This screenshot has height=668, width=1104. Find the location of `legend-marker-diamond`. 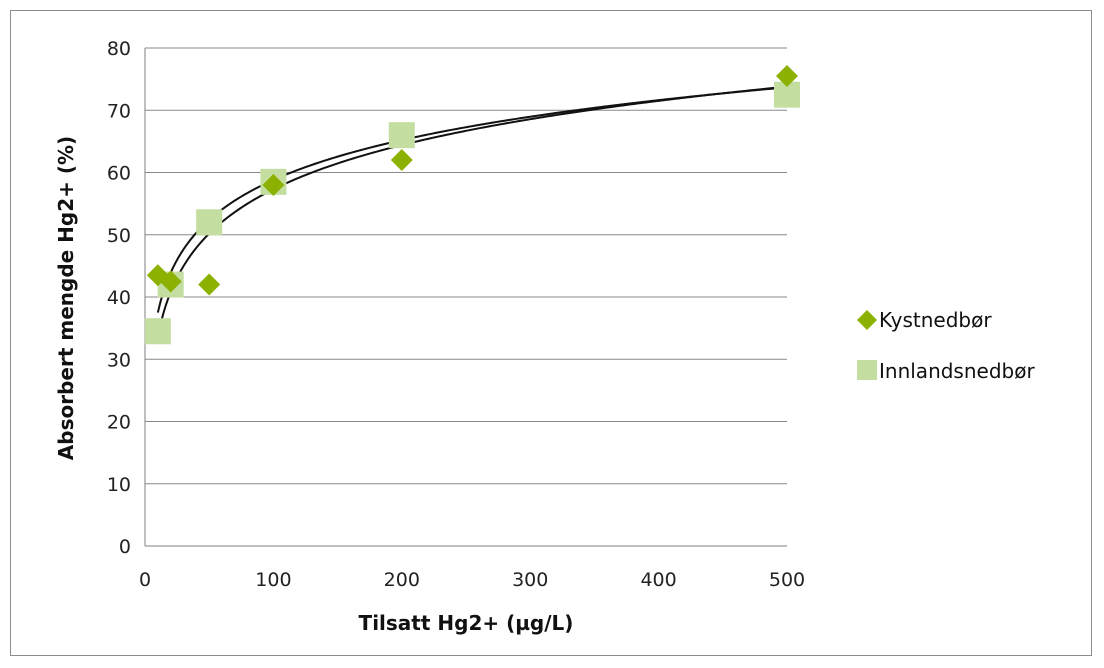

legend-marker-diamond is located at coordinates (867, 320).